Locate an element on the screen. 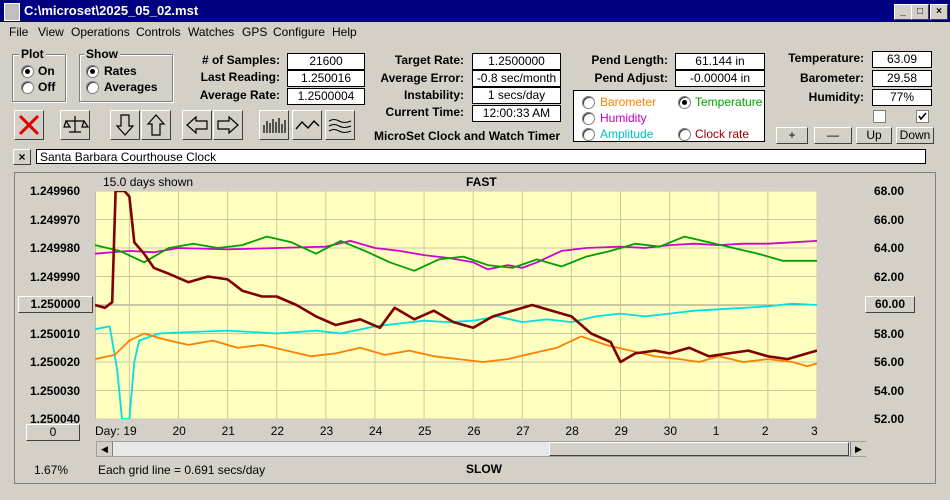 This screenshot has height=500, width=950. plot-on-radio is located at coordinates (27, 71).